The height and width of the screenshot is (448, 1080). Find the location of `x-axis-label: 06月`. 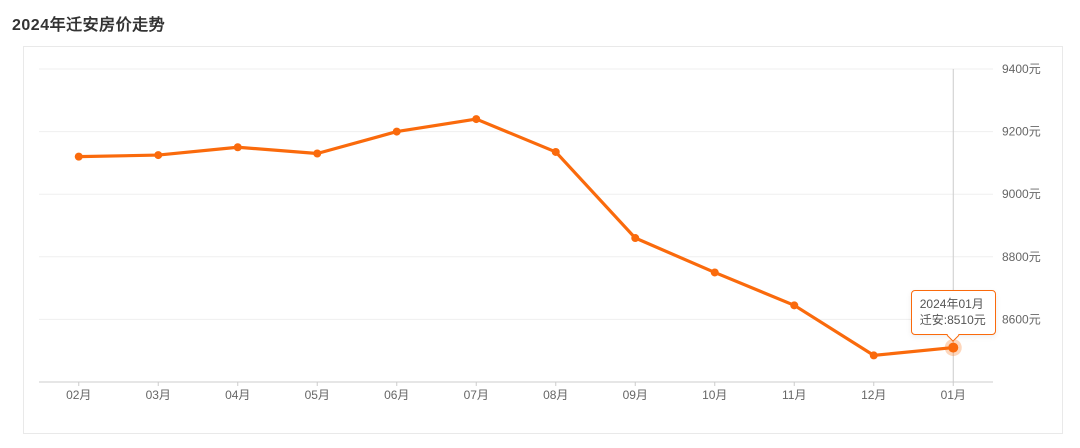

x-axis-label: 06月 is located at coordinates (396, 395).